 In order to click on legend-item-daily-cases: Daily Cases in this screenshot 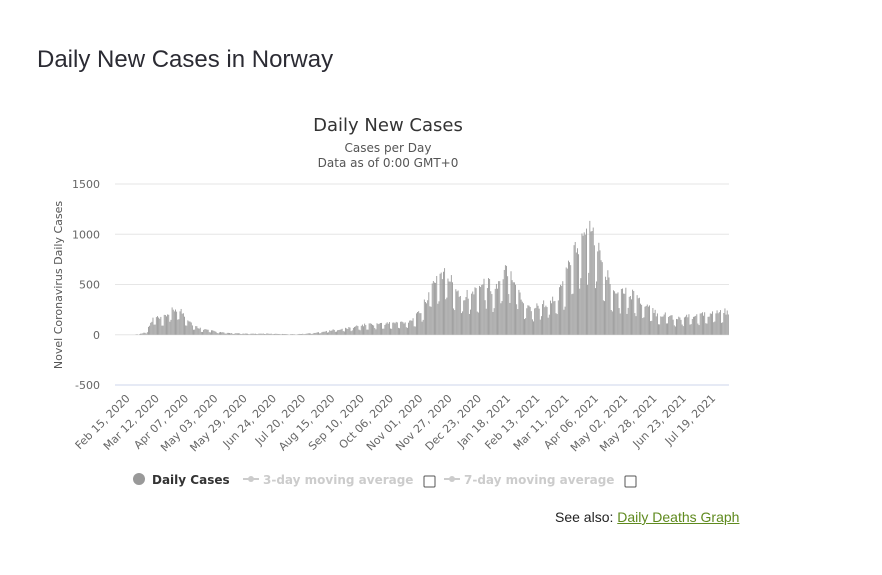, I will do `click(181, 480)`.